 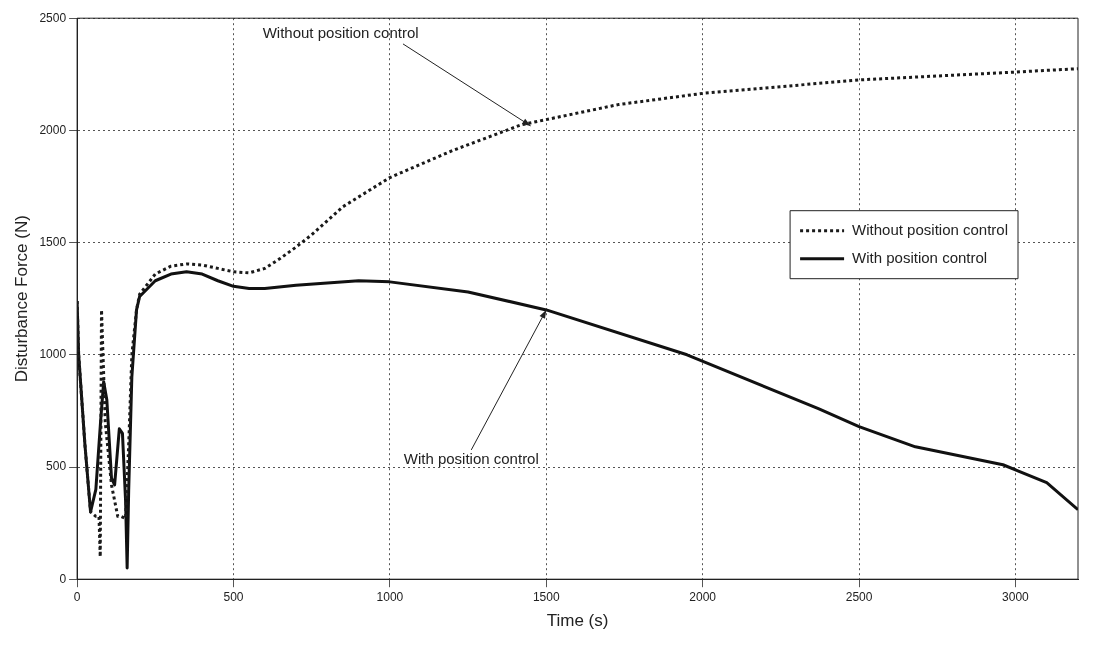 What do you see at coordinates (577, 621) in the screenshot?
I see `x-axis-title: Time (s)` at bounding box center [577, 621].